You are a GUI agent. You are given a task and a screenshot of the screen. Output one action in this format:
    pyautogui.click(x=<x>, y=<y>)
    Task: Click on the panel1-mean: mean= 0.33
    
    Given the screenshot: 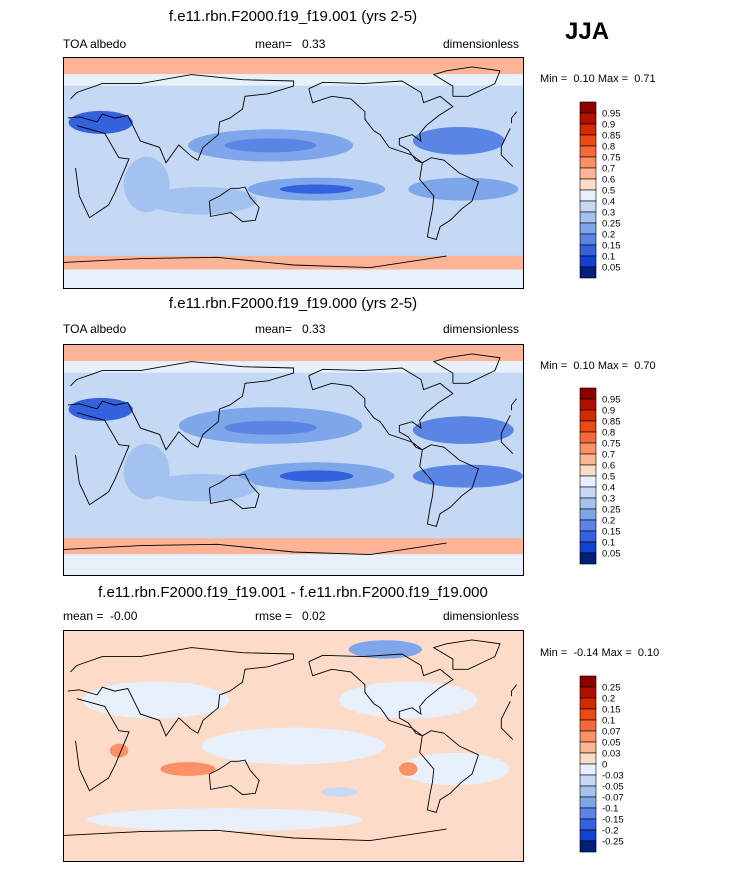 What is the action you would take?
    pyautogui.click(x=290, y=44)
    